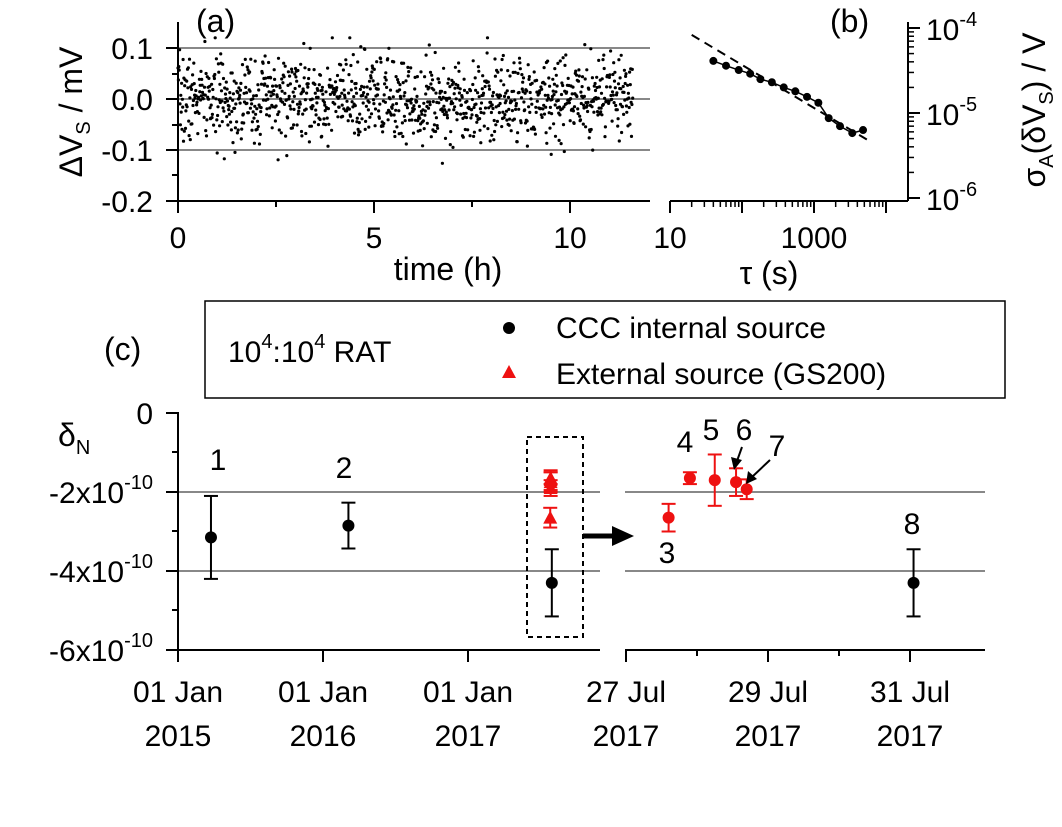 This screenshot has height=827, width=1062. What do you see at coordinates (623, 536) in the screenshot?
I see `zoom-arrow-head` at bounding box center [623, 536].